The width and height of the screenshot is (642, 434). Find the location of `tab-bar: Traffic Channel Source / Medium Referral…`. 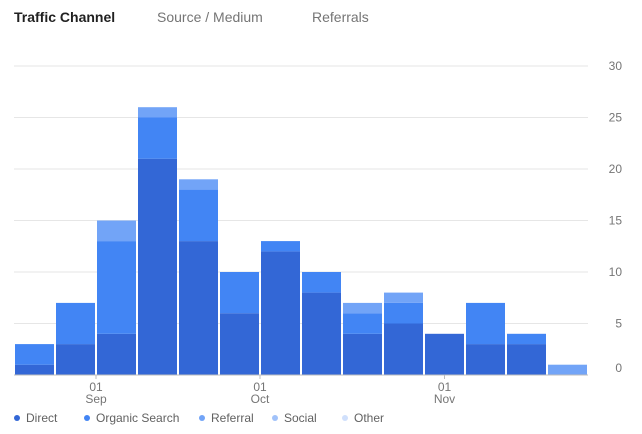

tab-bar: Traffic Channel Source / Medium Referral… is located at coordinates (321, 18).